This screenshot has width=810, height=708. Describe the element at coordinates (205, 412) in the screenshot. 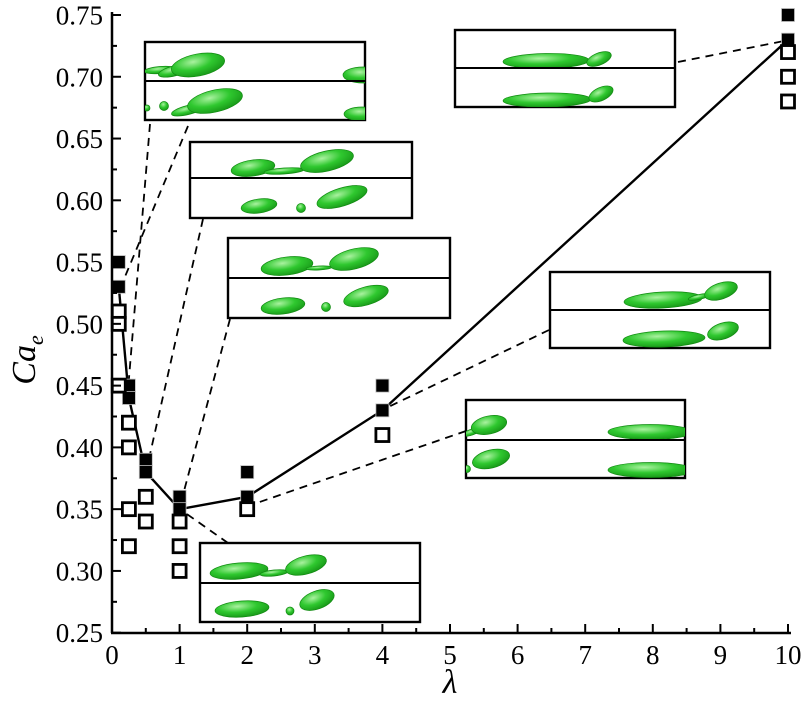

I see `leader-dash-snapshot-lambda-0.5` at that location.